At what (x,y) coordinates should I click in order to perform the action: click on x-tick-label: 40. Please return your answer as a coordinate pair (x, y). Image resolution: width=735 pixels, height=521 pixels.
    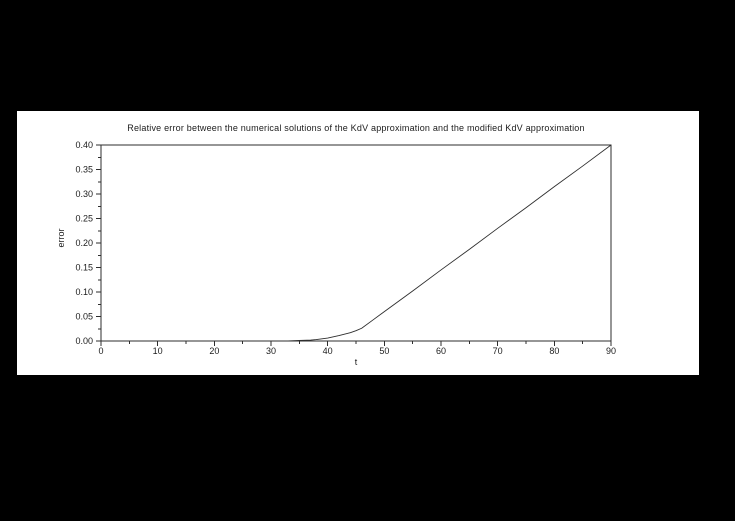
    Looking at the image, I should click on (328, 351).